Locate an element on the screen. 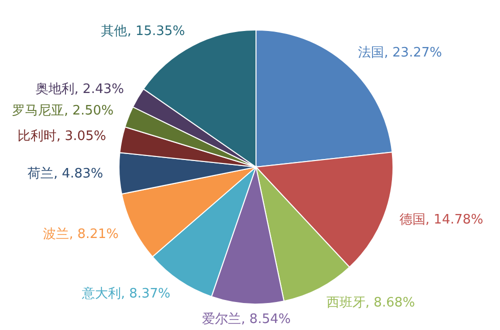 The width and height of the screenshot is (500, 330). slice-label: 比利时, 3.05% is located at coordinates (62, 136).